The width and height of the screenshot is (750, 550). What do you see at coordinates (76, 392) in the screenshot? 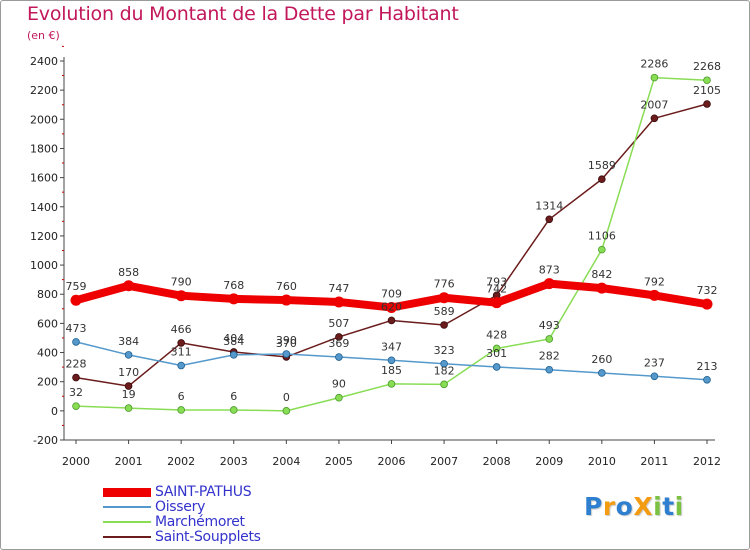
I see `data-label-march-moret: 32` at bounding box center [76, 392].